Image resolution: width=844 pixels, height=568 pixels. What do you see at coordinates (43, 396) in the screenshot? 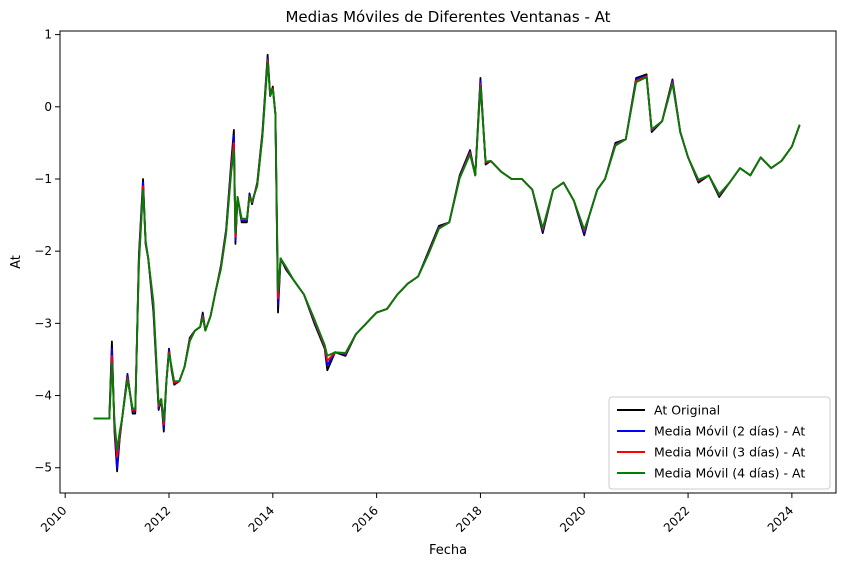
I see `y-tick-label: −4` at bounding box center [43, 396].